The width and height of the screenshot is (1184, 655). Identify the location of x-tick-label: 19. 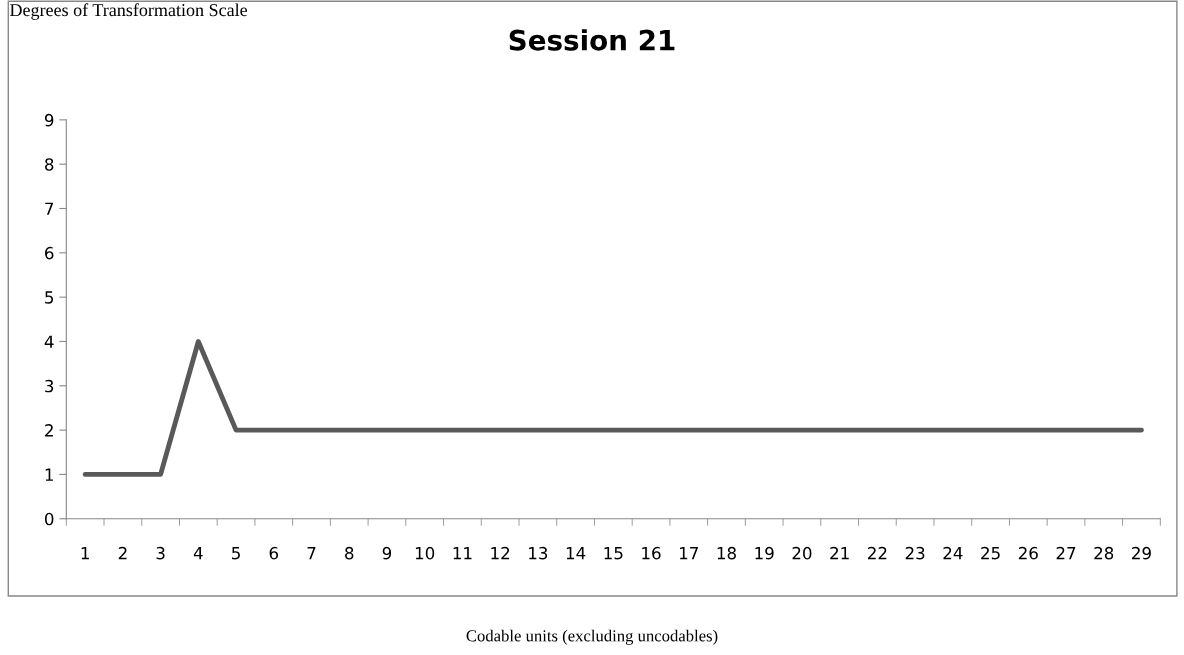
(764, 553).